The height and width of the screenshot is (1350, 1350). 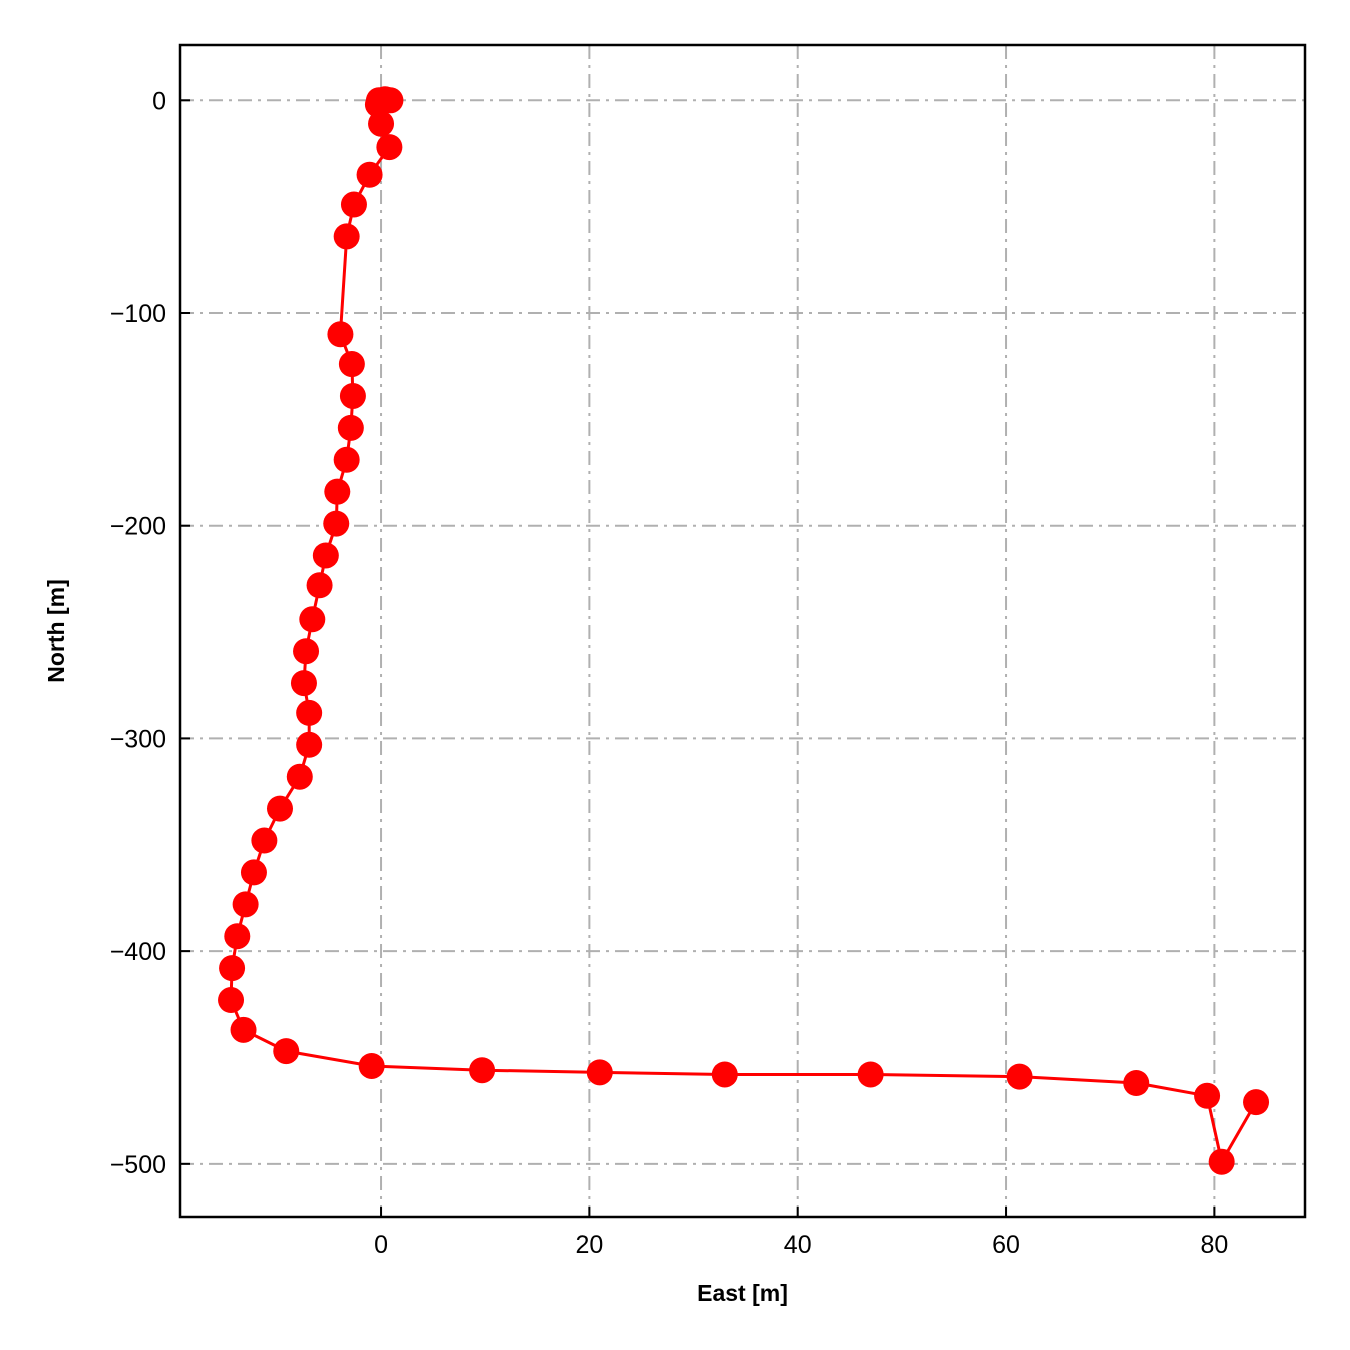 I want to click on x-tick-label-4: 80, so click(x=1214, y=1245).